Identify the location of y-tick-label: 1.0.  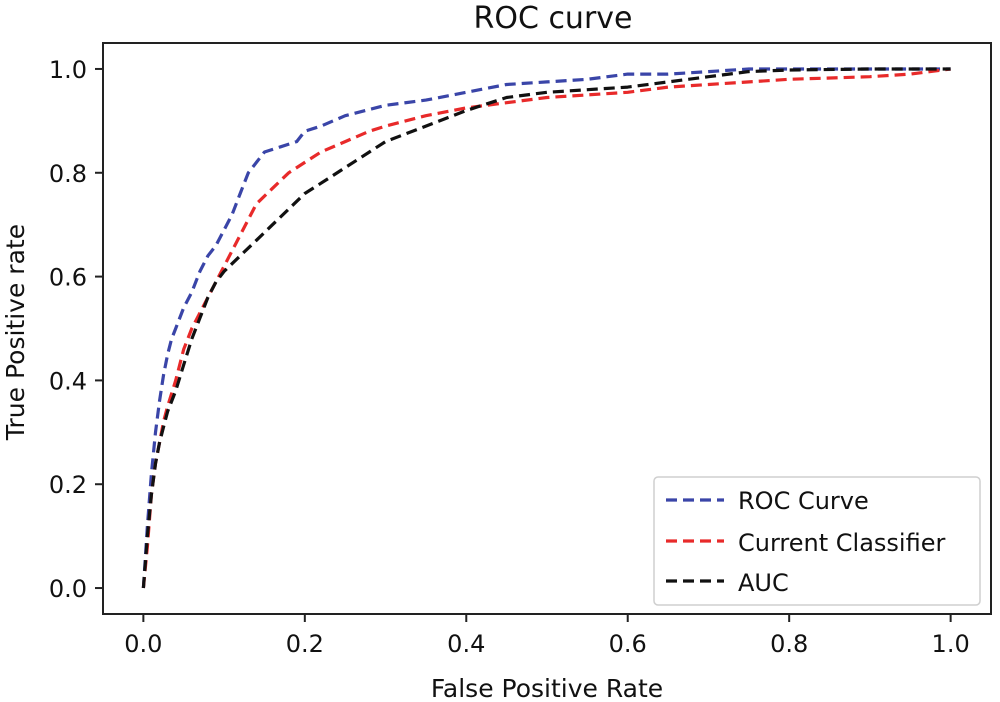
(68, 70).